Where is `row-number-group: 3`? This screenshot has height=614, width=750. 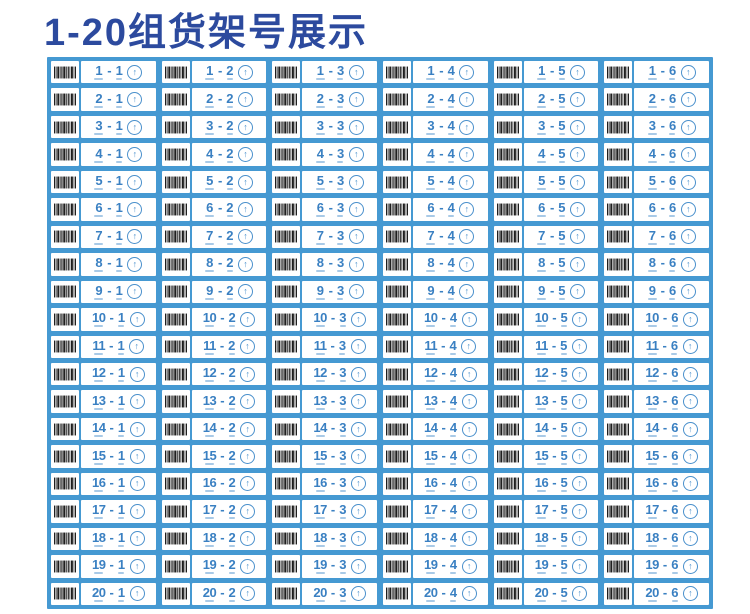 row-number-group: 3 is located at coordinates (541, 127).